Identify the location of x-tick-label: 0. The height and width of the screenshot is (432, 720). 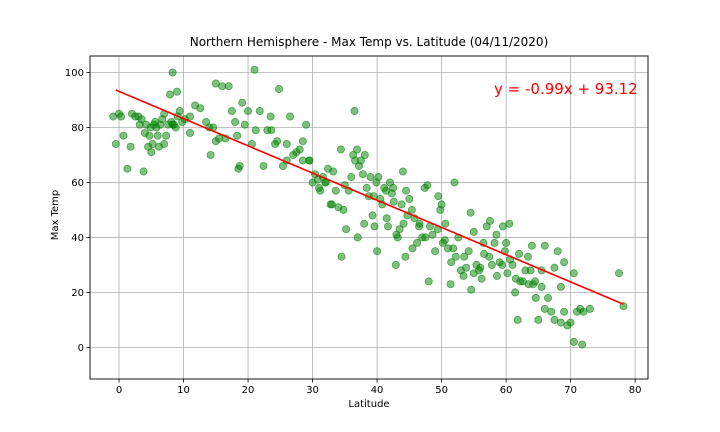
(119, 390).